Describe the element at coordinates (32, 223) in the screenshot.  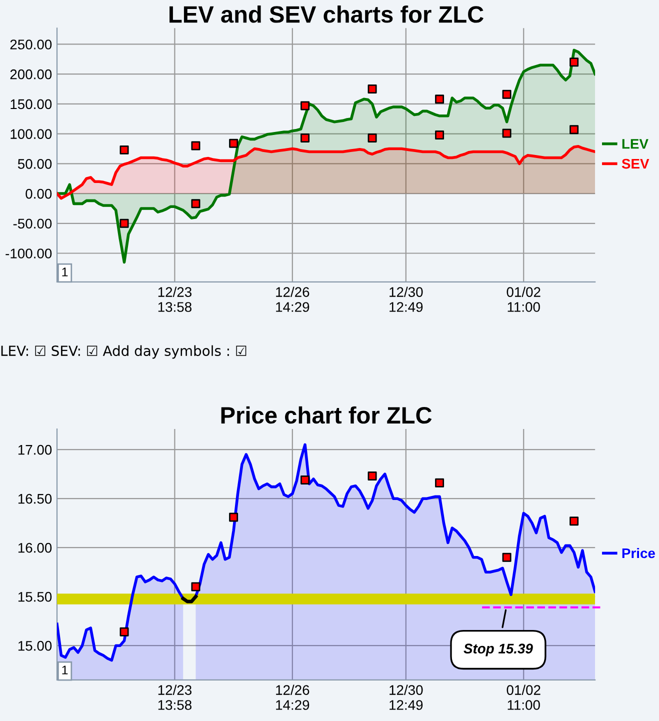
I see `y-tick-label: -50.00` at that location.